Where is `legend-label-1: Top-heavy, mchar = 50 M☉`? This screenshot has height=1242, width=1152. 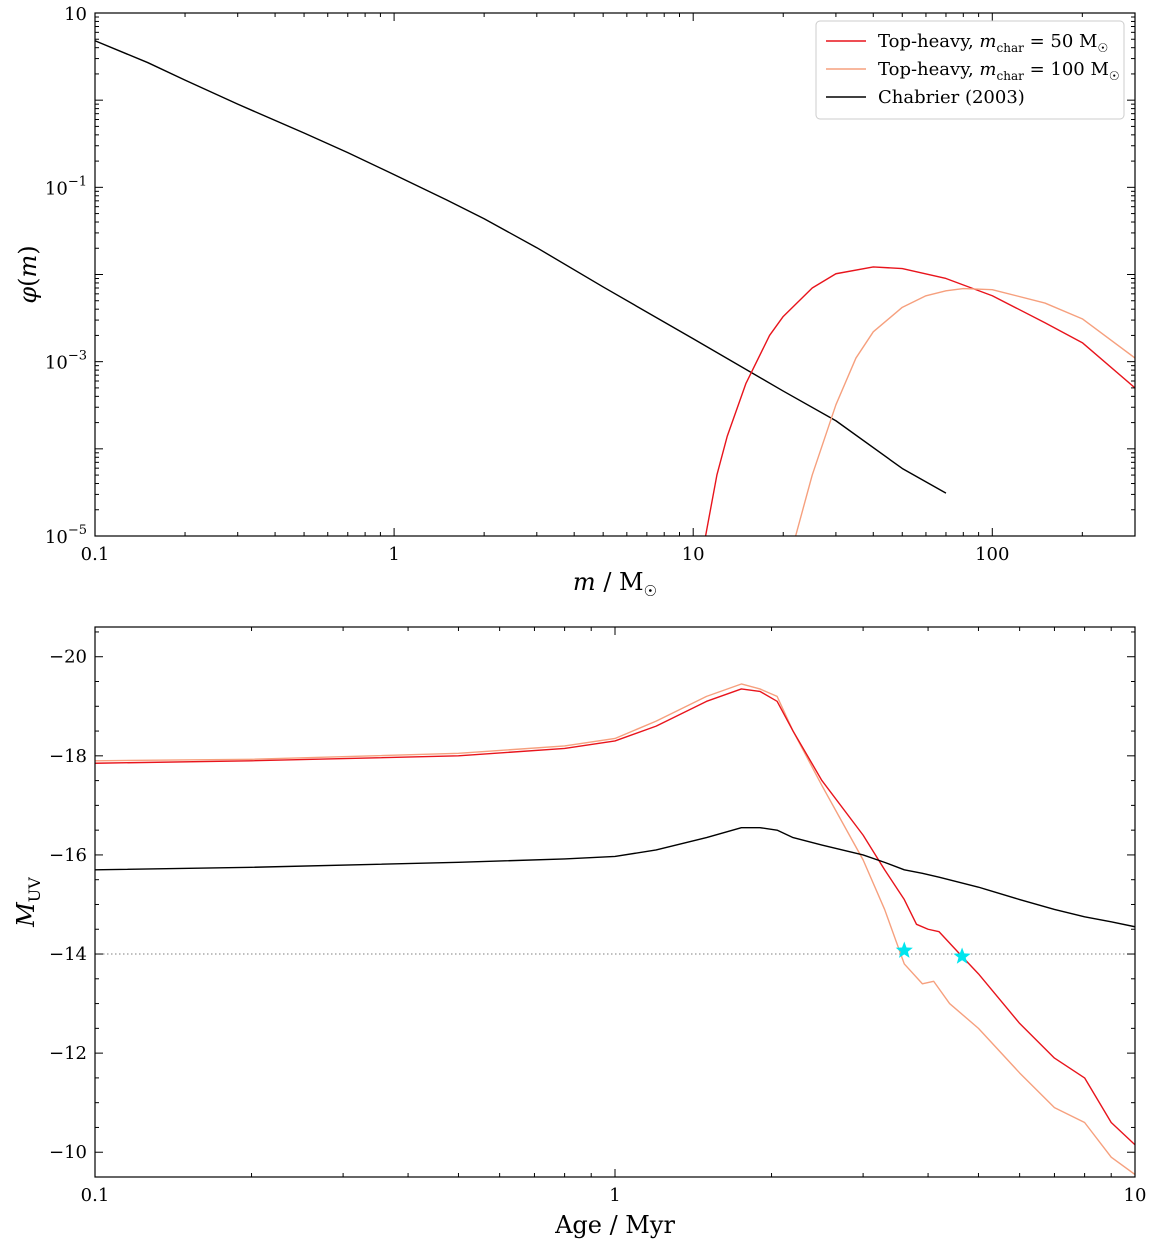
legend-label-1: Top-heavy, mchar = 50 M☉ is located at coordinates (993, 43).